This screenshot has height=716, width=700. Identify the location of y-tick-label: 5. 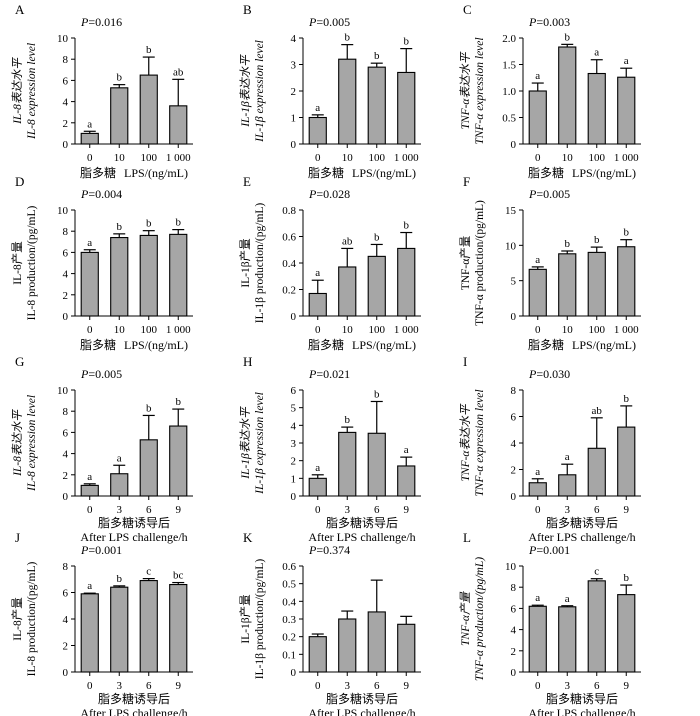
(514, 282).